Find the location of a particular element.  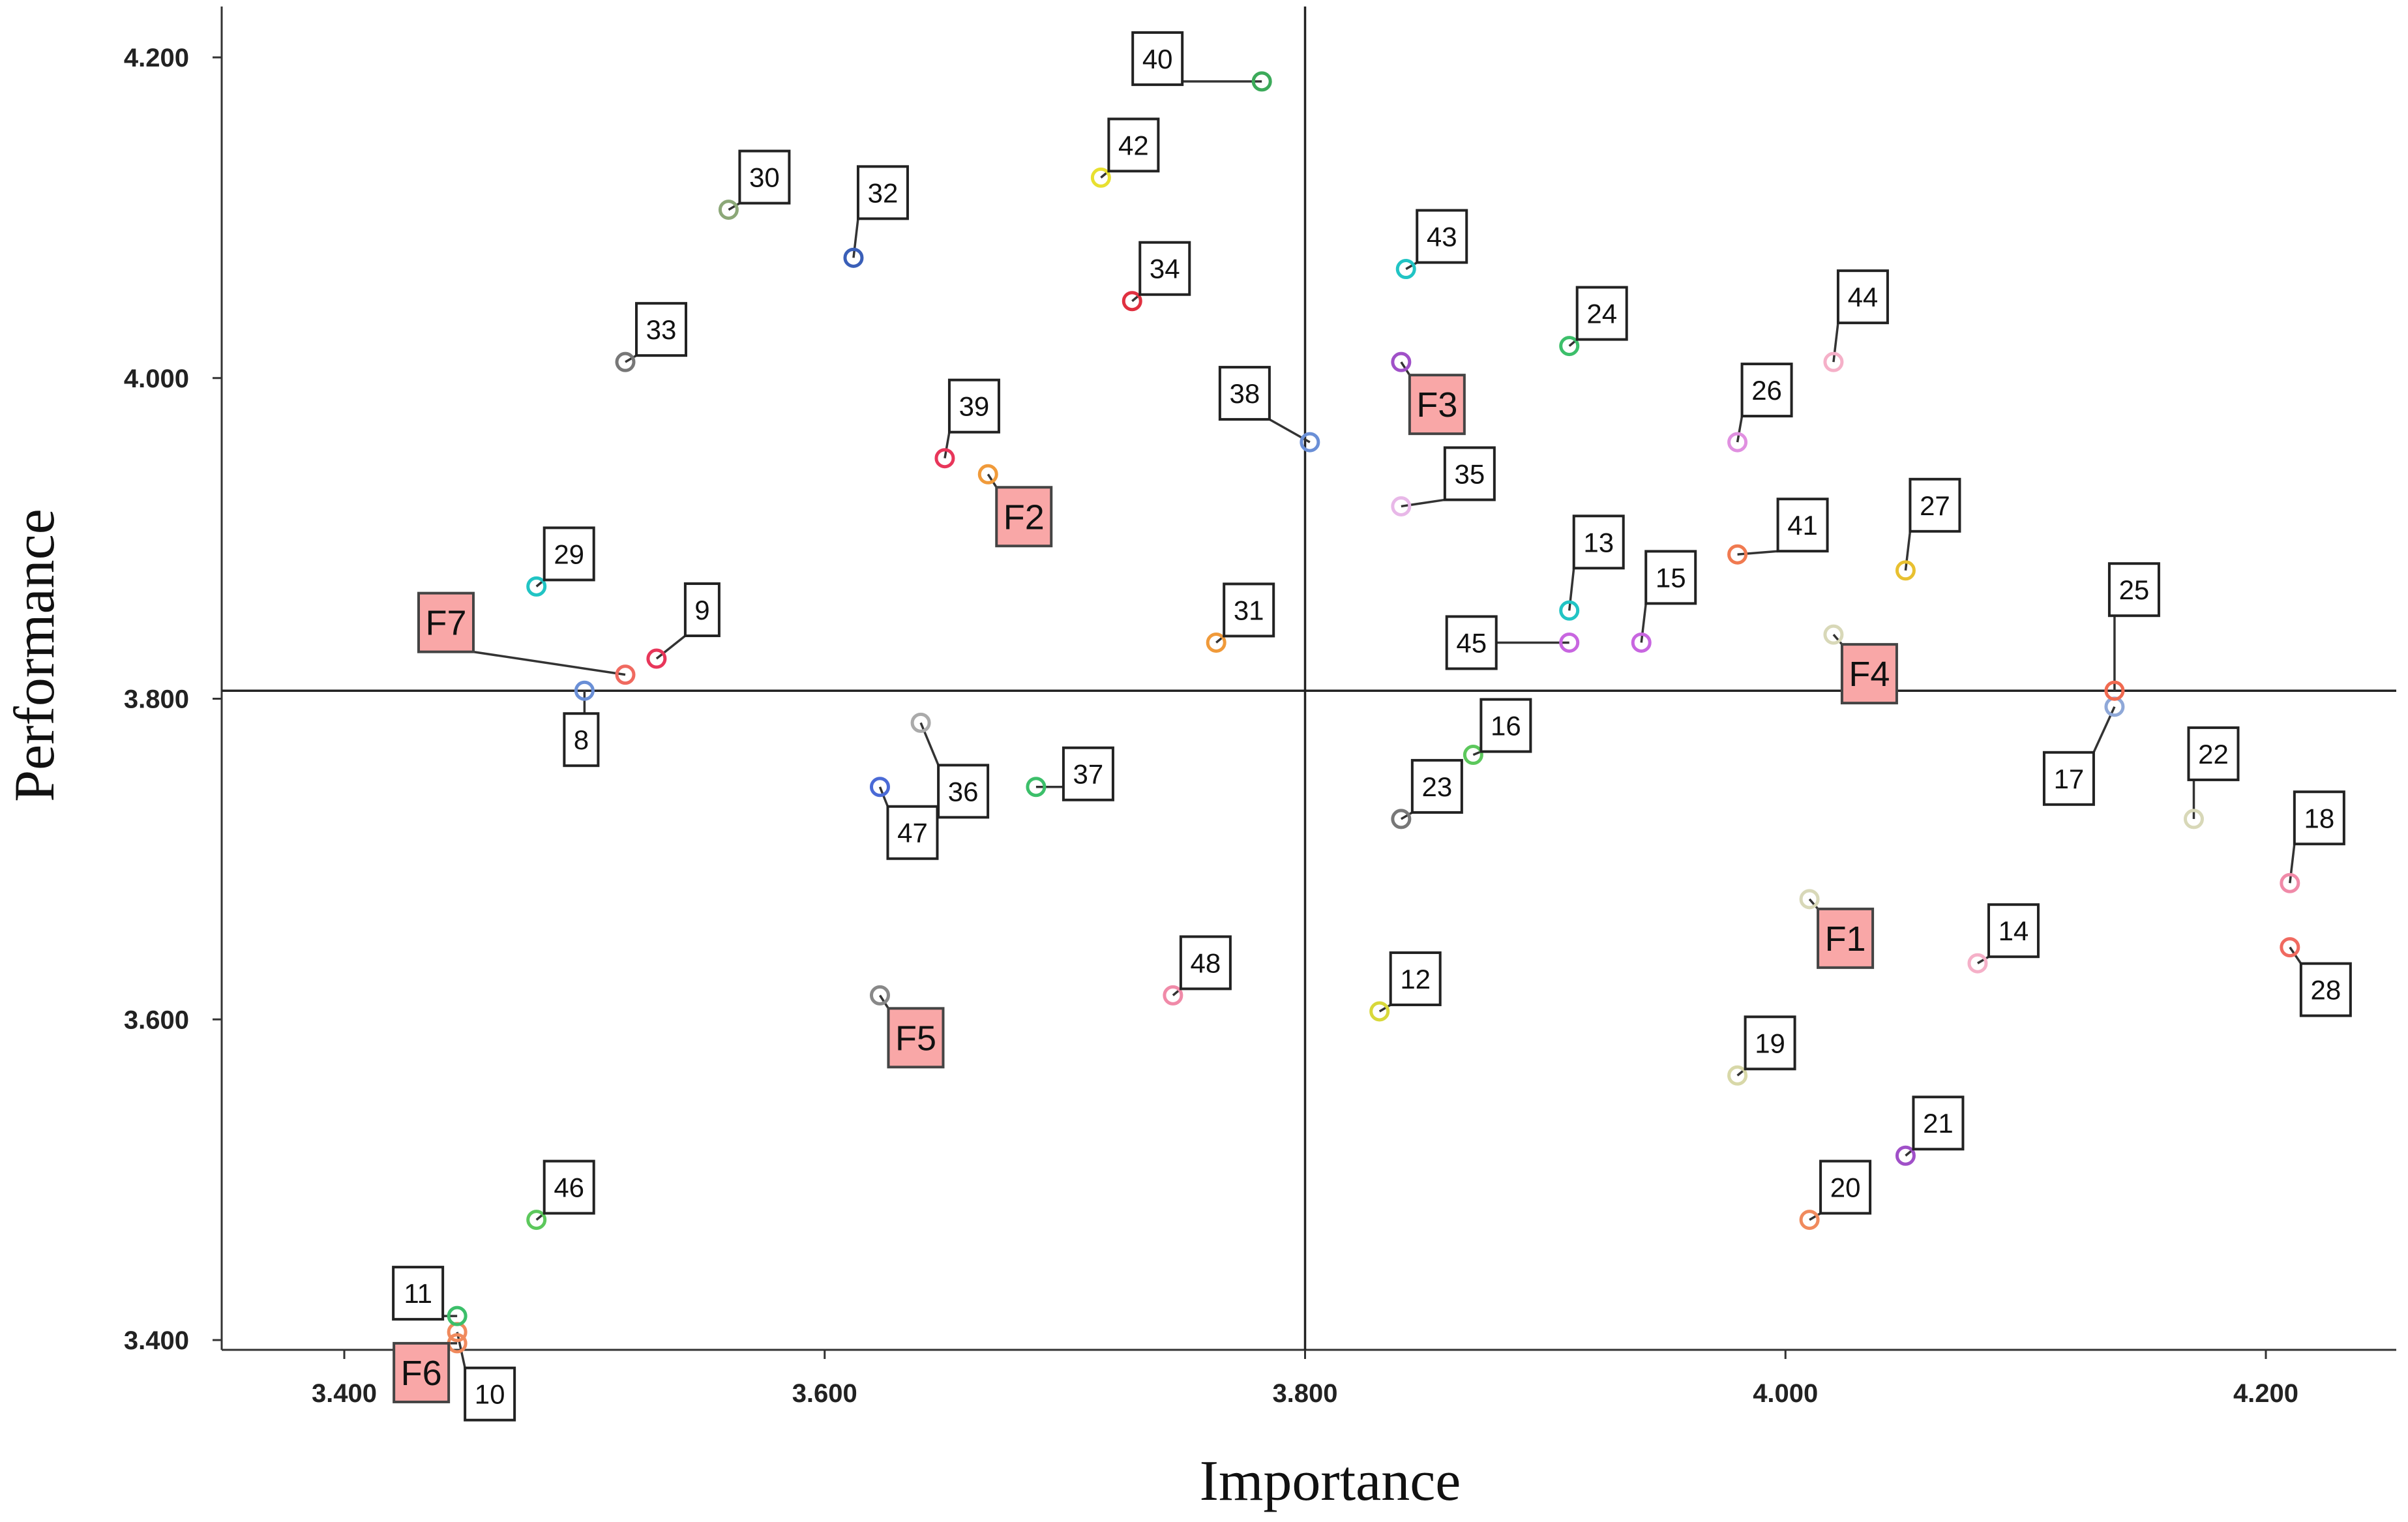

data-point-42: 42 is located at coordinates (1125, 152).